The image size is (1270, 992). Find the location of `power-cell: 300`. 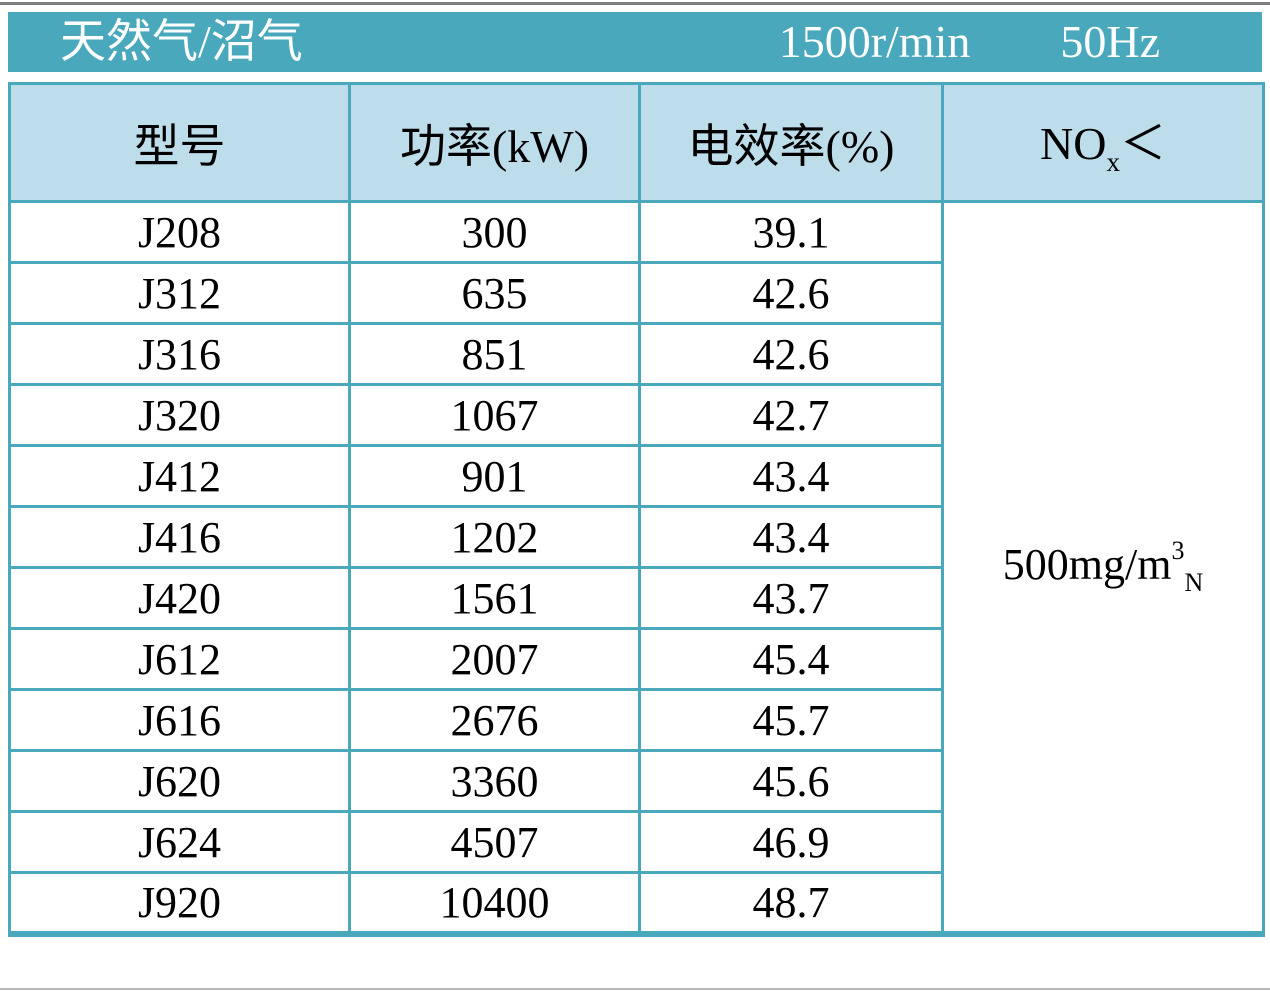

power-cell: 300 is located at coordinates (494, 232).